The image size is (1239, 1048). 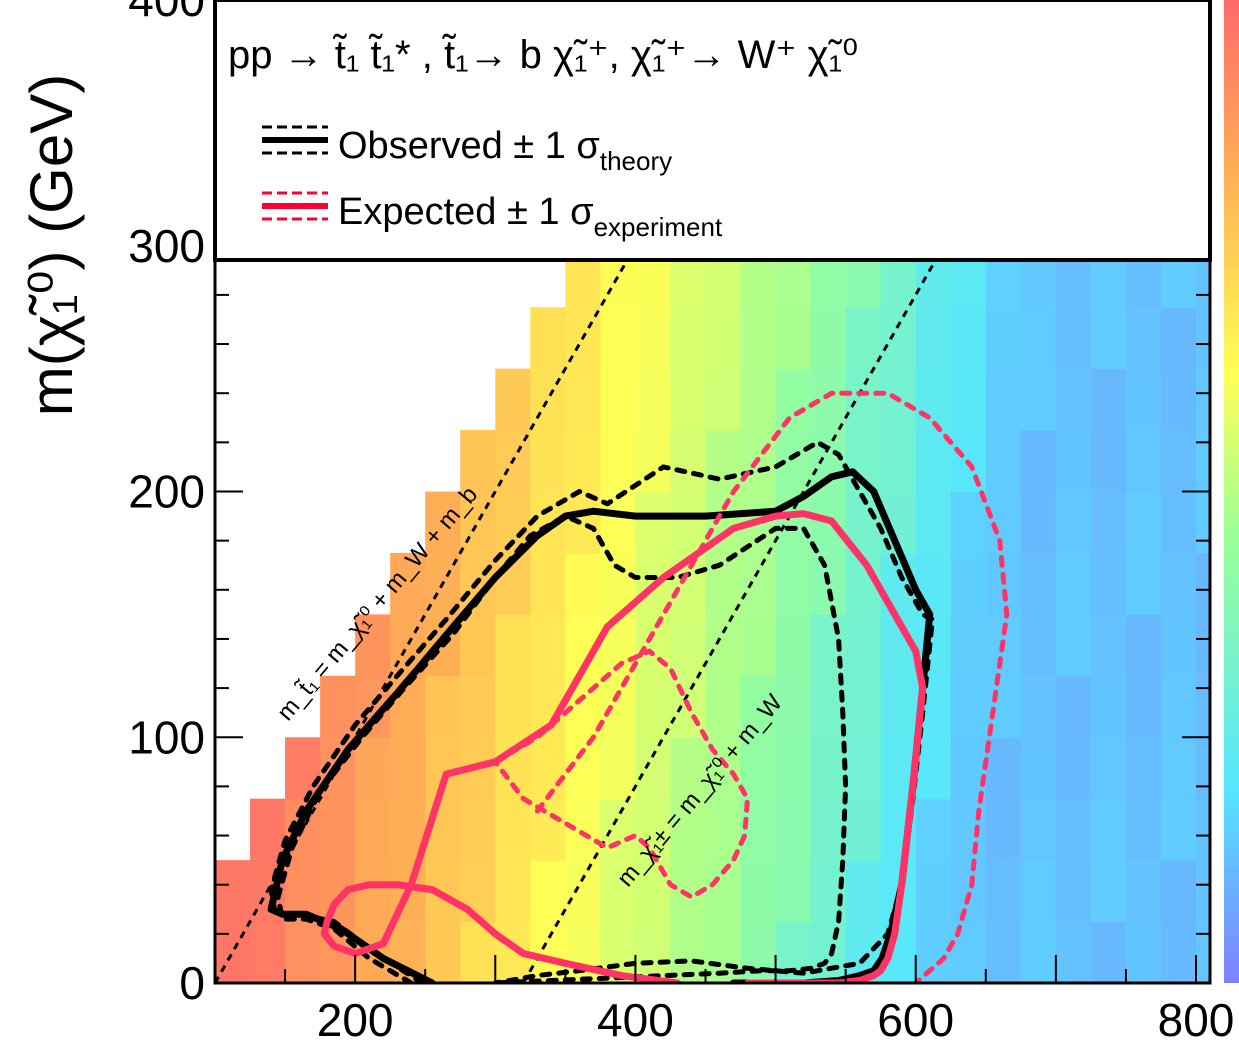 I want to click on contour-expected-1-, so click(x=621, y=774).